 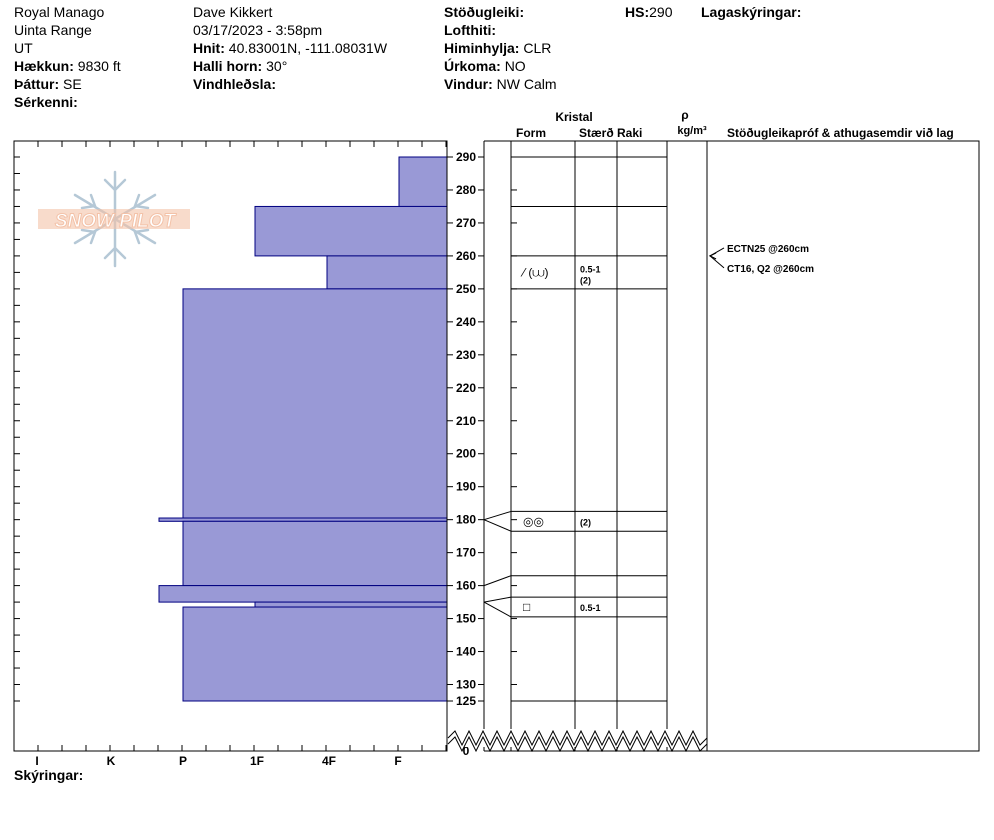 I want to click on snowpilot-logo: SNOW PILOT, so click(x=114, y=219).